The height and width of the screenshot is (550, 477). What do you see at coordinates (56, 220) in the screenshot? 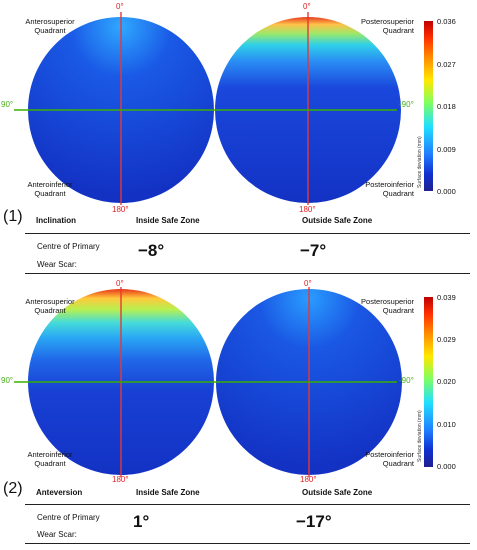
I see `panel-1-header-label: Inclination` at bounding box center [56, 220].